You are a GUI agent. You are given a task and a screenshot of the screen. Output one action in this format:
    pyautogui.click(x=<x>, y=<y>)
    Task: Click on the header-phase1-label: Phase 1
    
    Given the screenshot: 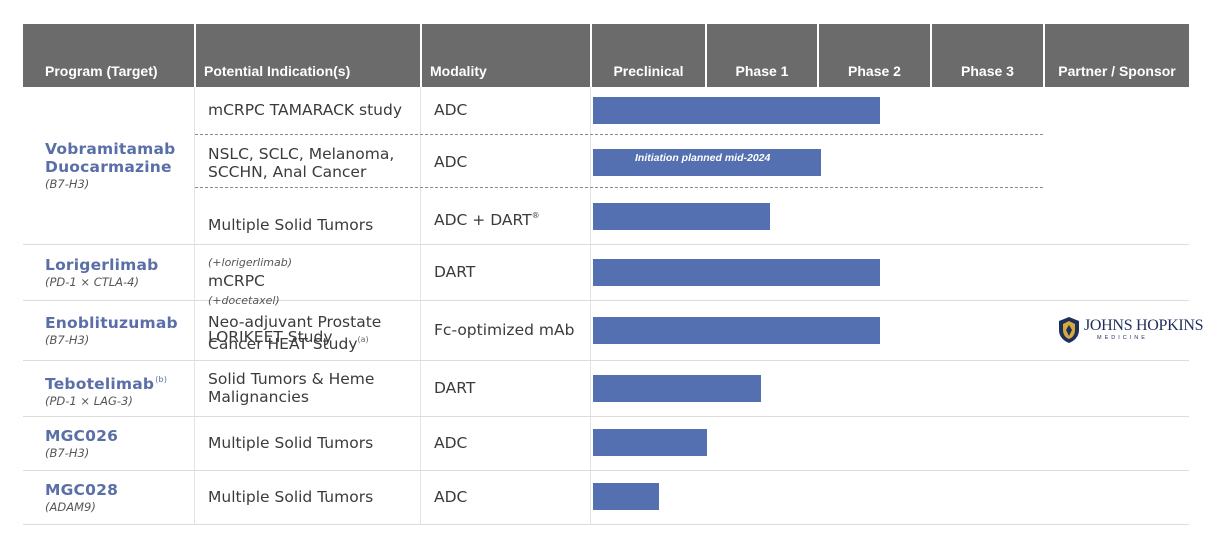 What is the action you would take?
    pyautogui.click(x=762, y=71)
    